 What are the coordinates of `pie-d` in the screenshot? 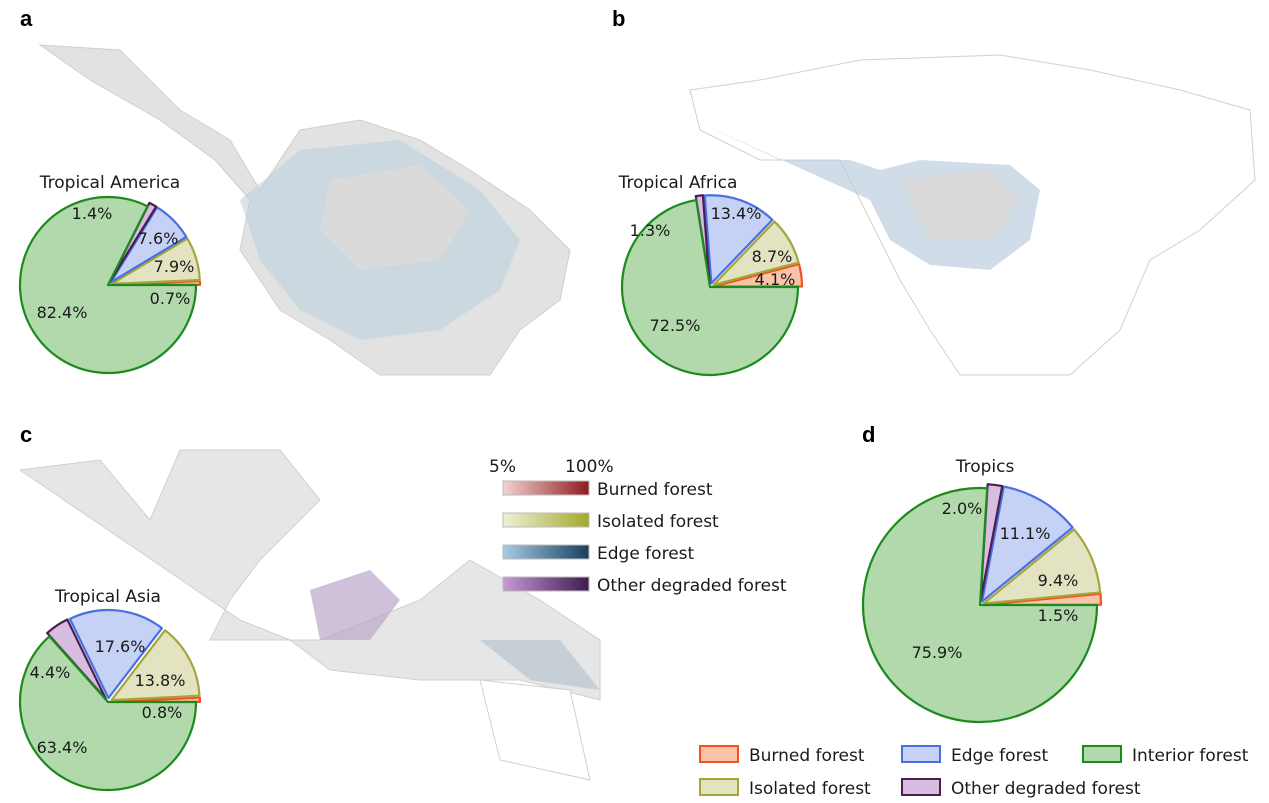 It's located at (982, 603).